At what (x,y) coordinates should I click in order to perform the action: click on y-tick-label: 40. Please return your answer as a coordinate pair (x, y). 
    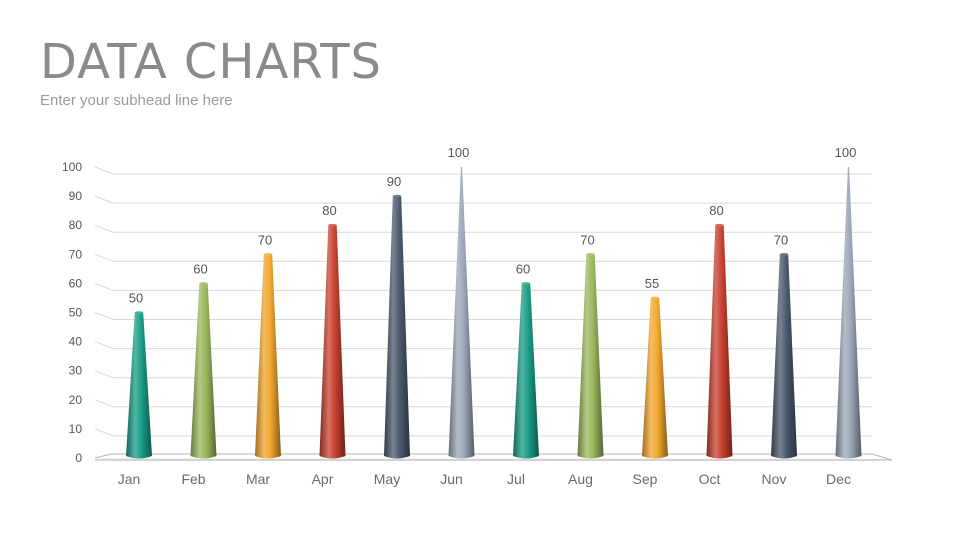
    Looking at the image, I should click on (76, 342).